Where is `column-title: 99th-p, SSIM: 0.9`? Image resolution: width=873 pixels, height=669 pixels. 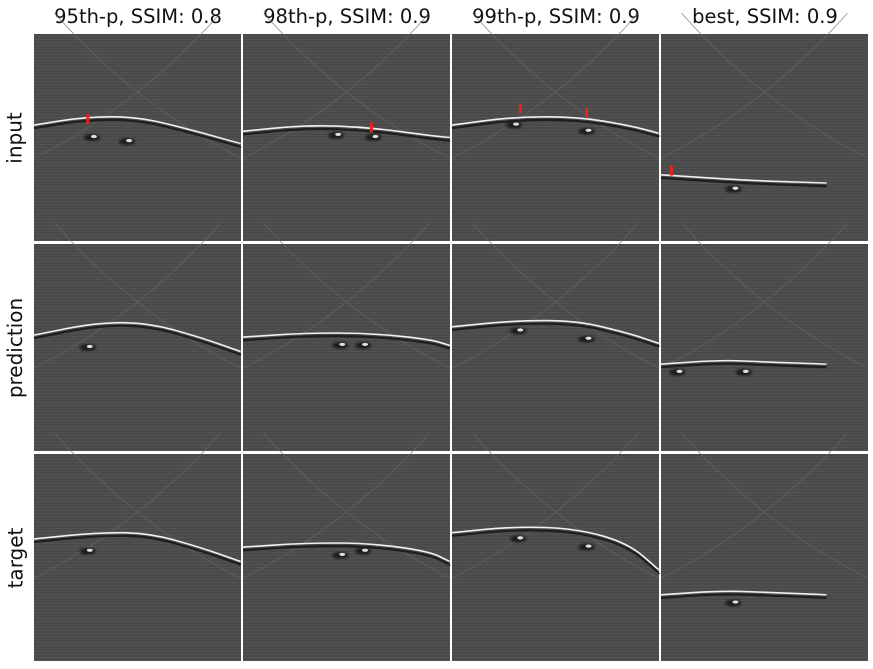 column-title: 99th-p, SSIM: 0.9 is located at coordinates (556, 16).